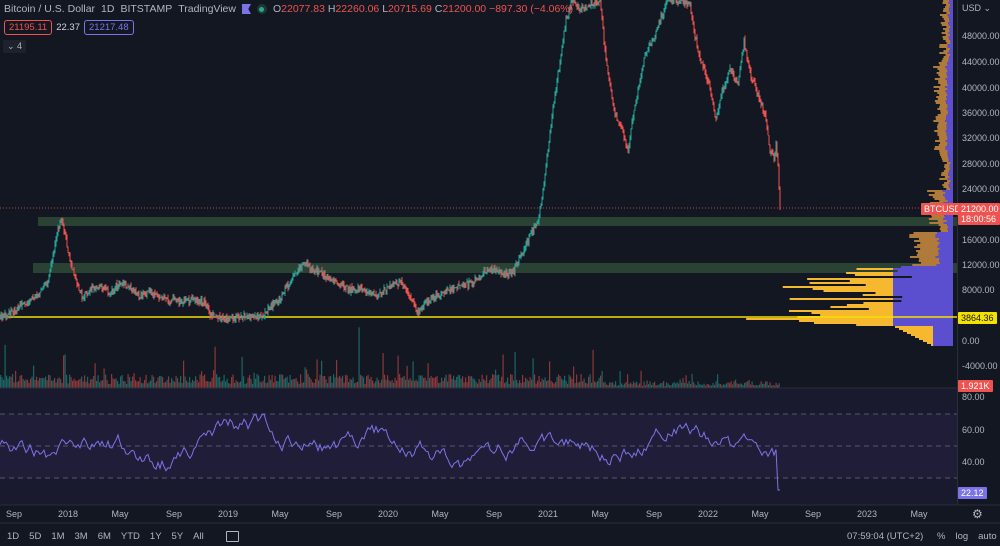 The image size is (1000, 546). Describe the element at coordinates (977, 514) in the screenshot. I see `settings-gear-icon: ⚙` at that location.